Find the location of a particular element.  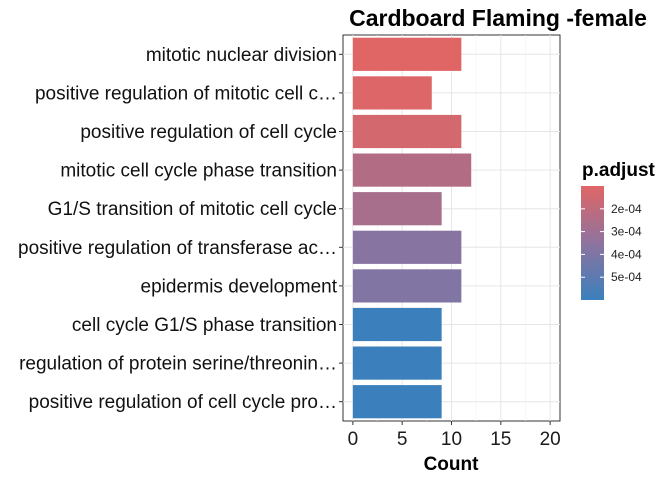

category-label: positive regulation of cell cycle is located at coordinates (208, 132).